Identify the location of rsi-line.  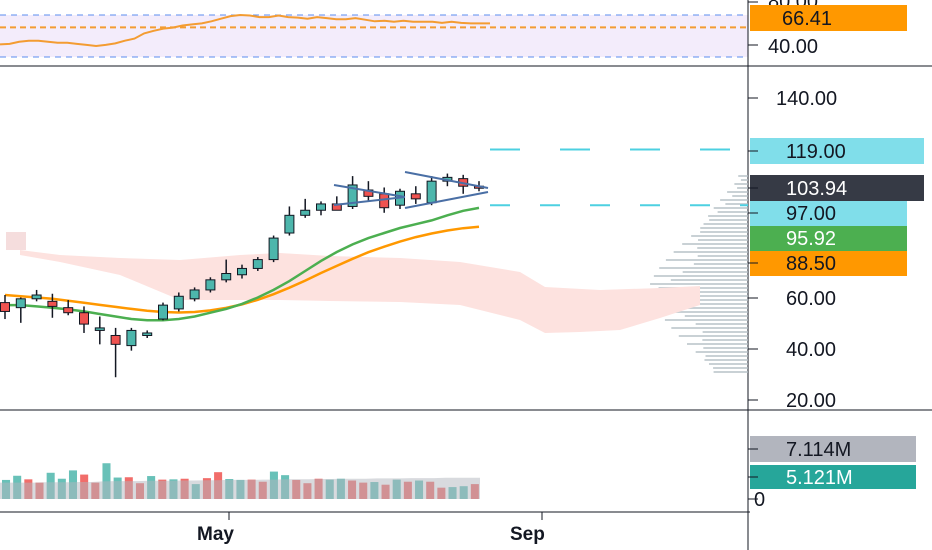
(245, 30).